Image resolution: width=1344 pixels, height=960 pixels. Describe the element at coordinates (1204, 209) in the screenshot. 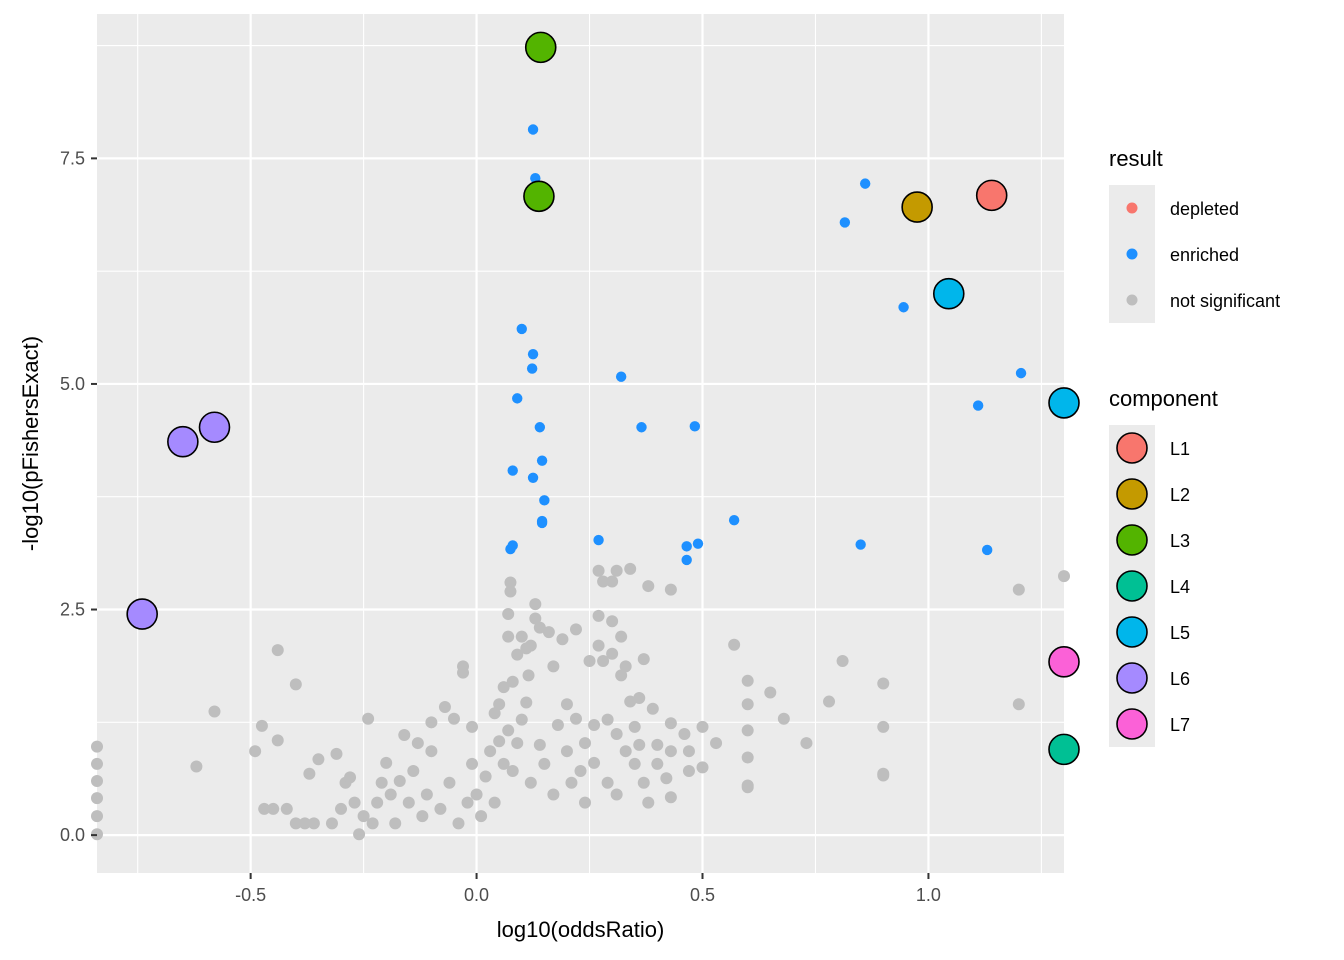

I see `result-legend-label: depleted` at that location.